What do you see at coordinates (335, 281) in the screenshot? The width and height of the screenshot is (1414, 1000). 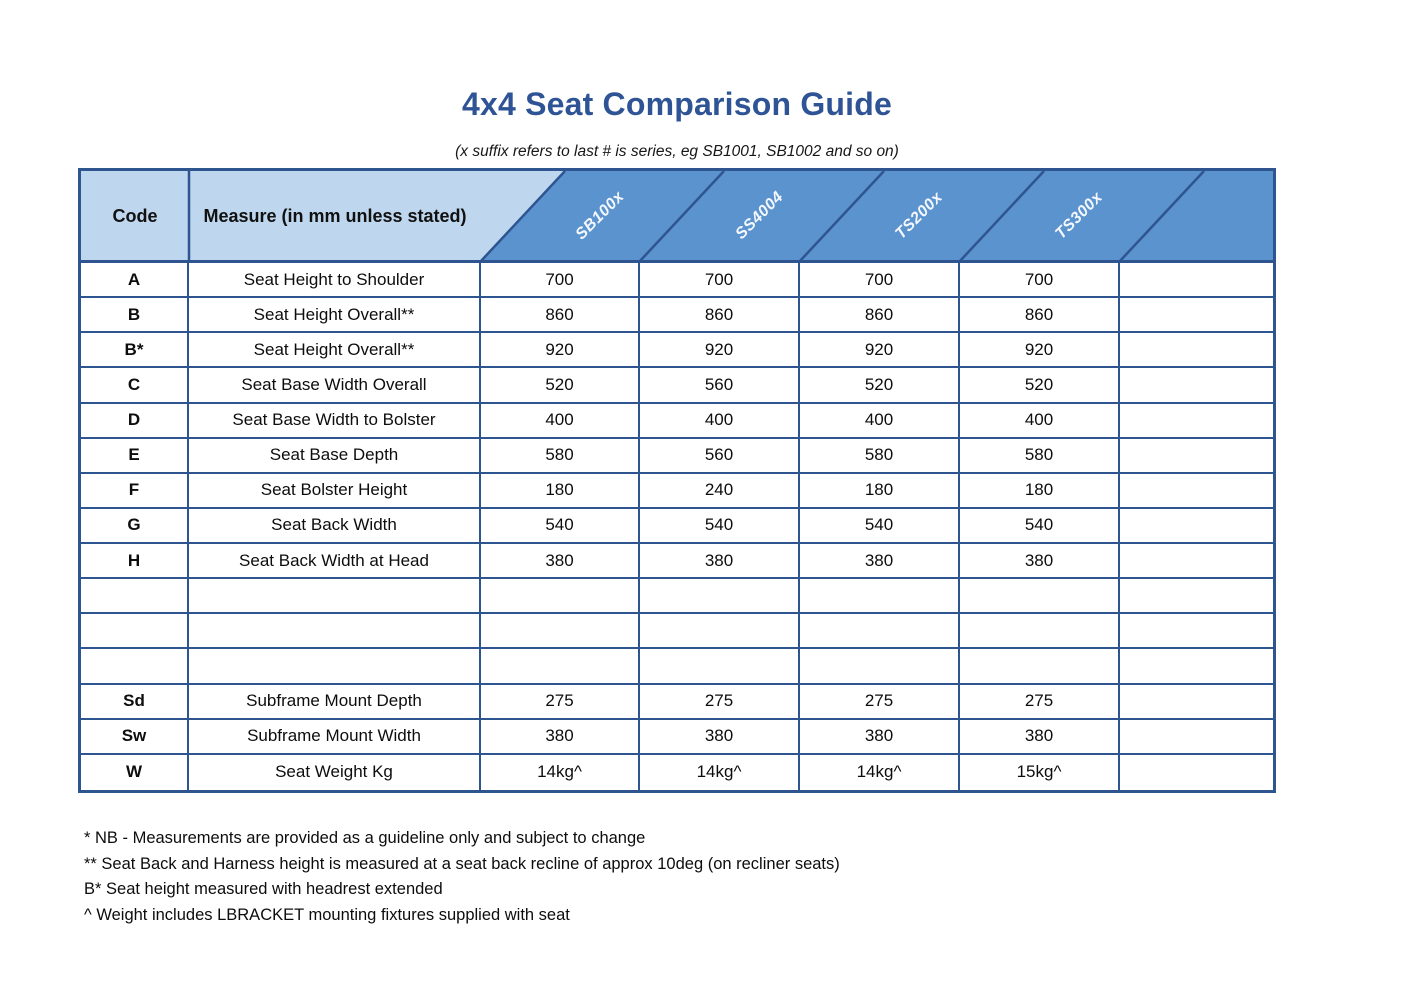 I see `row-measure-cell: Seat Height to Shoulder` at bounding box center [335, 281].